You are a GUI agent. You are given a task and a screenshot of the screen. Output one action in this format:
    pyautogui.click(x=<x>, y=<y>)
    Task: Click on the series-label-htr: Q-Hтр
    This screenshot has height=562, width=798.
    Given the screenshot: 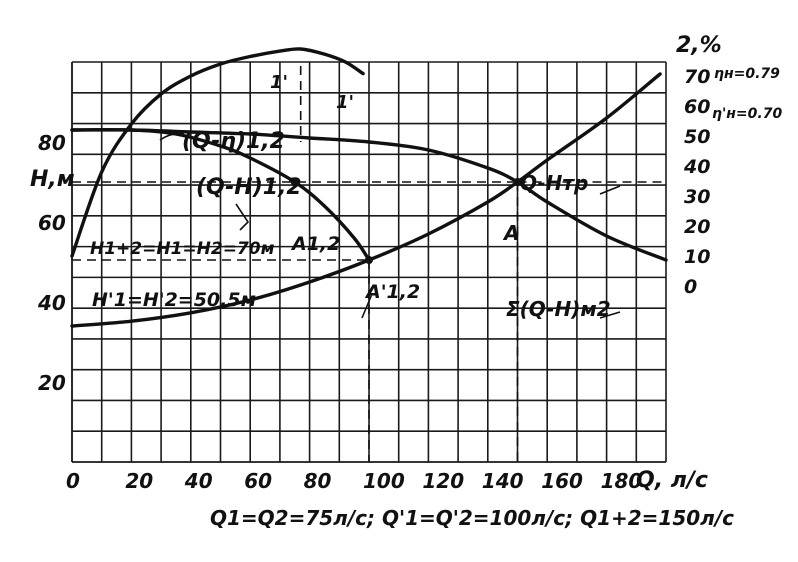 What is the action you would take?
    pyautogui.click(x=554, y=183)
    